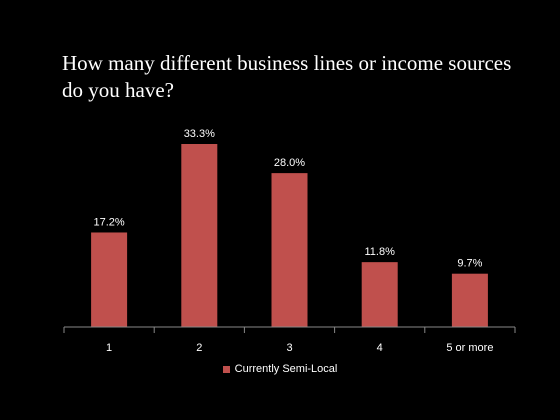 This screenshot has height=420, width=560. Describe the element at coordinates (289, 348) in the screenshot. I see `x-tick-label: 3` at that location.